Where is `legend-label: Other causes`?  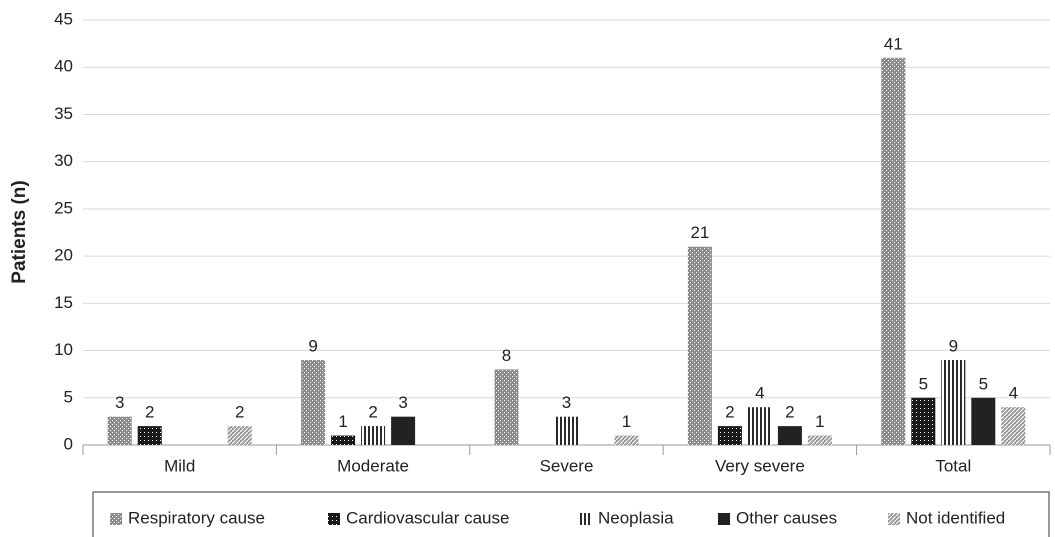 legend-label: Other causes is located at coordinates (786, 517).